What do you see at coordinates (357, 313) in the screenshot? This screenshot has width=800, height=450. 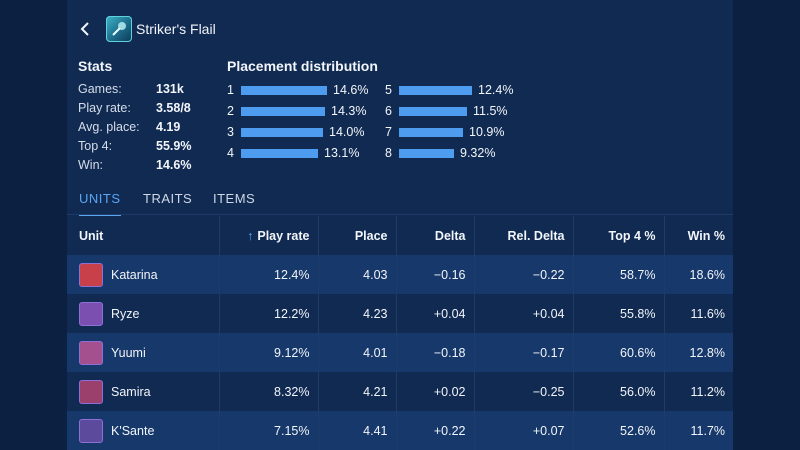 I see `place-cell: 4.23` at bounding box center [357, 313].